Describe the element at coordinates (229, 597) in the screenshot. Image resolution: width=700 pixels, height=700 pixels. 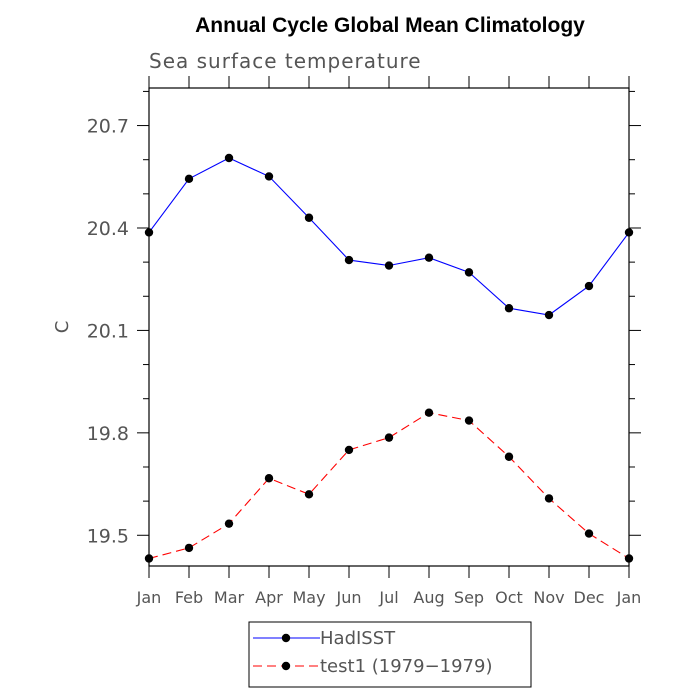
I see `x-tick-label: Mar` at that location.